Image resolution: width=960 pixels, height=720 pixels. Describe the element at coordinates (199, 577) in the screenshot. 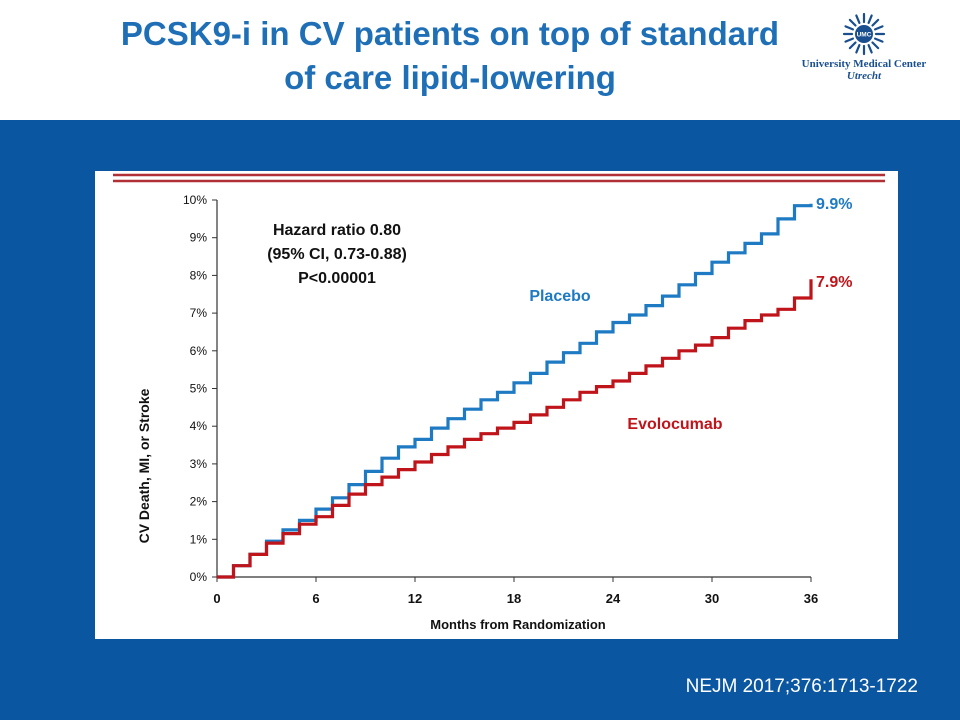

I see `y-tick-label: 0%` at that location.